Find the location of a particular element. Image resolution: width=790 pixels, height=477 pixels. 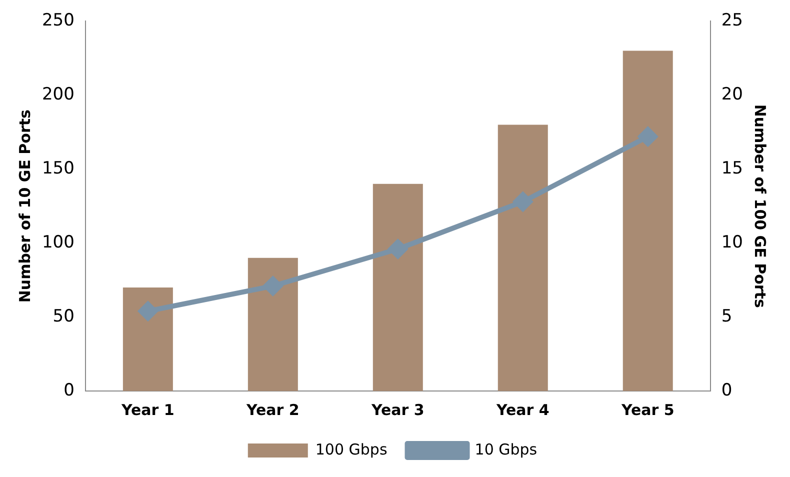

y2-tick-label: 20 is located at coordinates (732, 94).